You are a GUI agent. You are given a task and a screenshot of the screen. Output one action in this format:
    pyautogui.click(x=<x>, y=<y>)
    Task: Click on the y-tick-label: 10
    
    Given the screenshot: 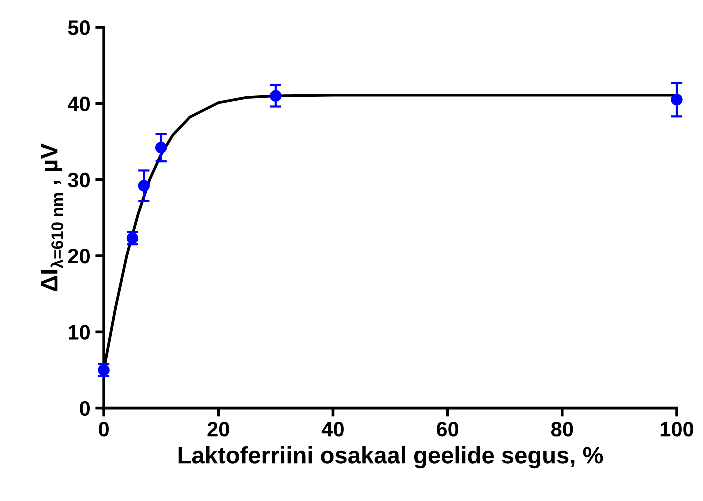 What is the action you would take?
    pyautogui.click(x=79, y=332)
    